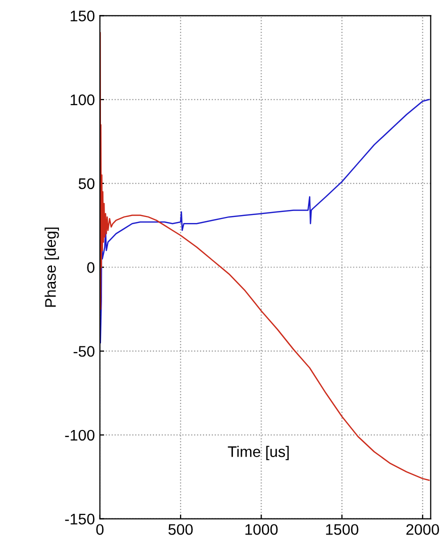 Image resolution: width=444 pixels, height=541 pixels. I want to click on x-tick-label: 2000, so click(423, 529).